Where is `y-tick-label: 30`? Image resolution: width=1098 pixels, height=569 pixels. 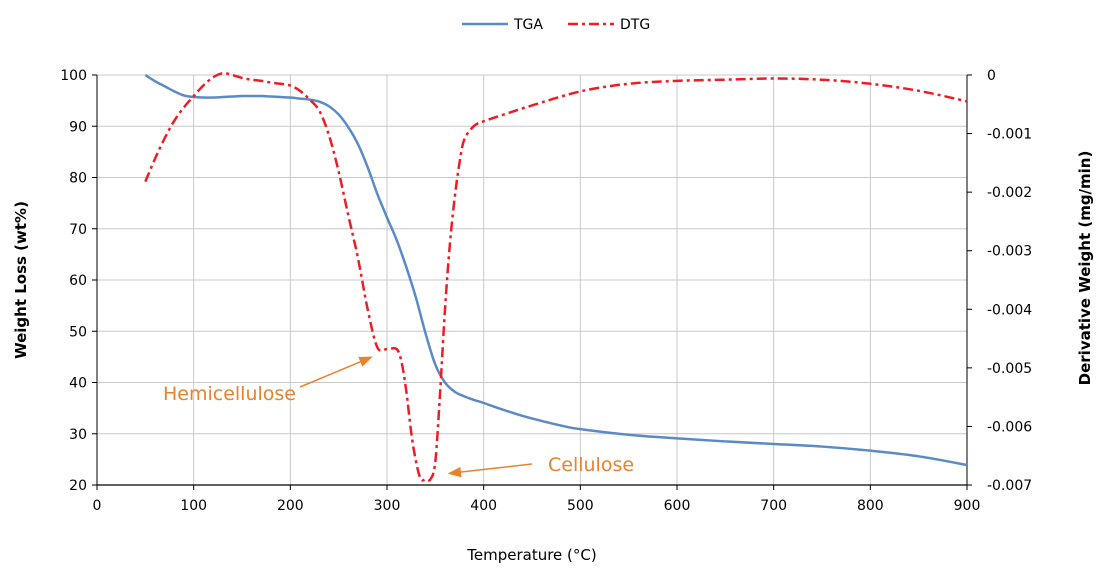 y-tick-label: 30 is located at coordinates (78, 435).